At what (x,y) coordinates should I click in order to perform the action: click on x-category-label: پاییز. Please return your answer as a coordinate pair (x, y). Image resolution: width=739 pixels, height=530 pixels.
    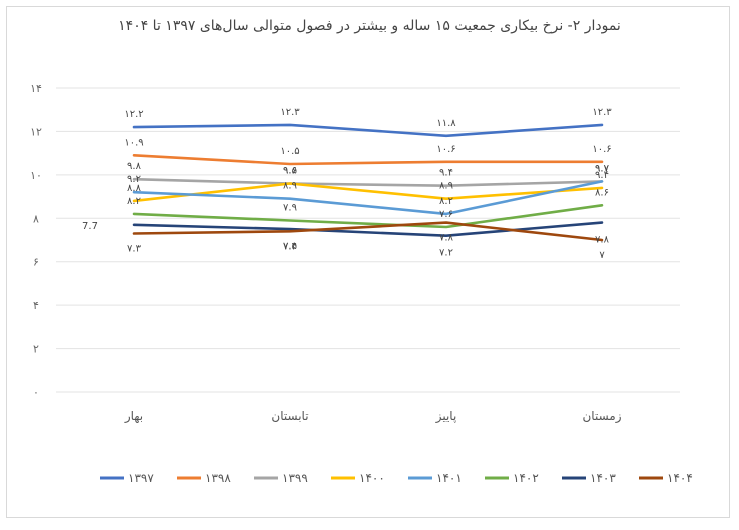
    Looking at the image, I should click on (446, 416).